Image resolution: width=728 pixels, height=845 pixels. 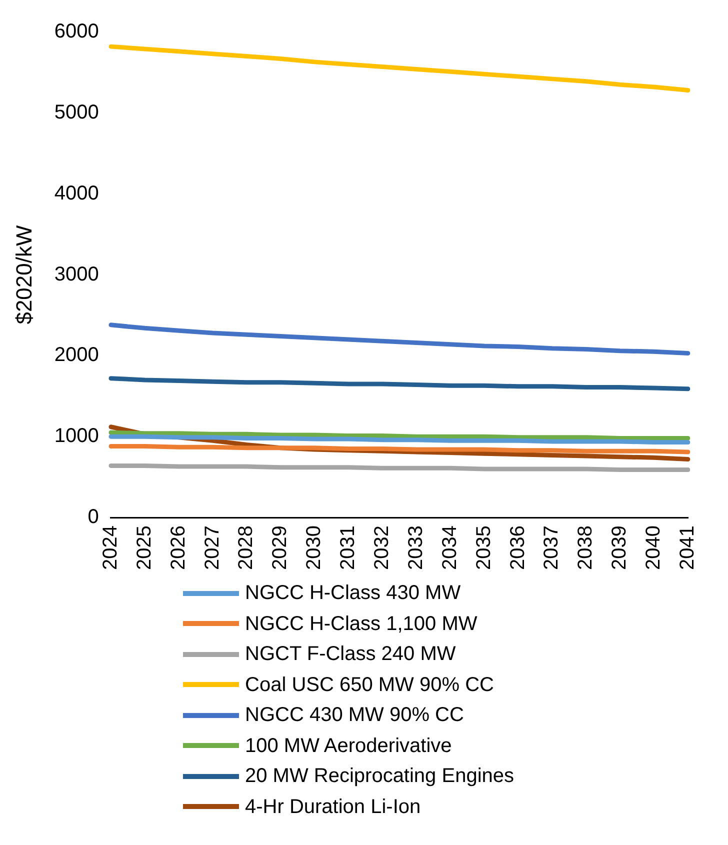 I want to click on x-tick-label: 2031, so click(x=348, y=548).